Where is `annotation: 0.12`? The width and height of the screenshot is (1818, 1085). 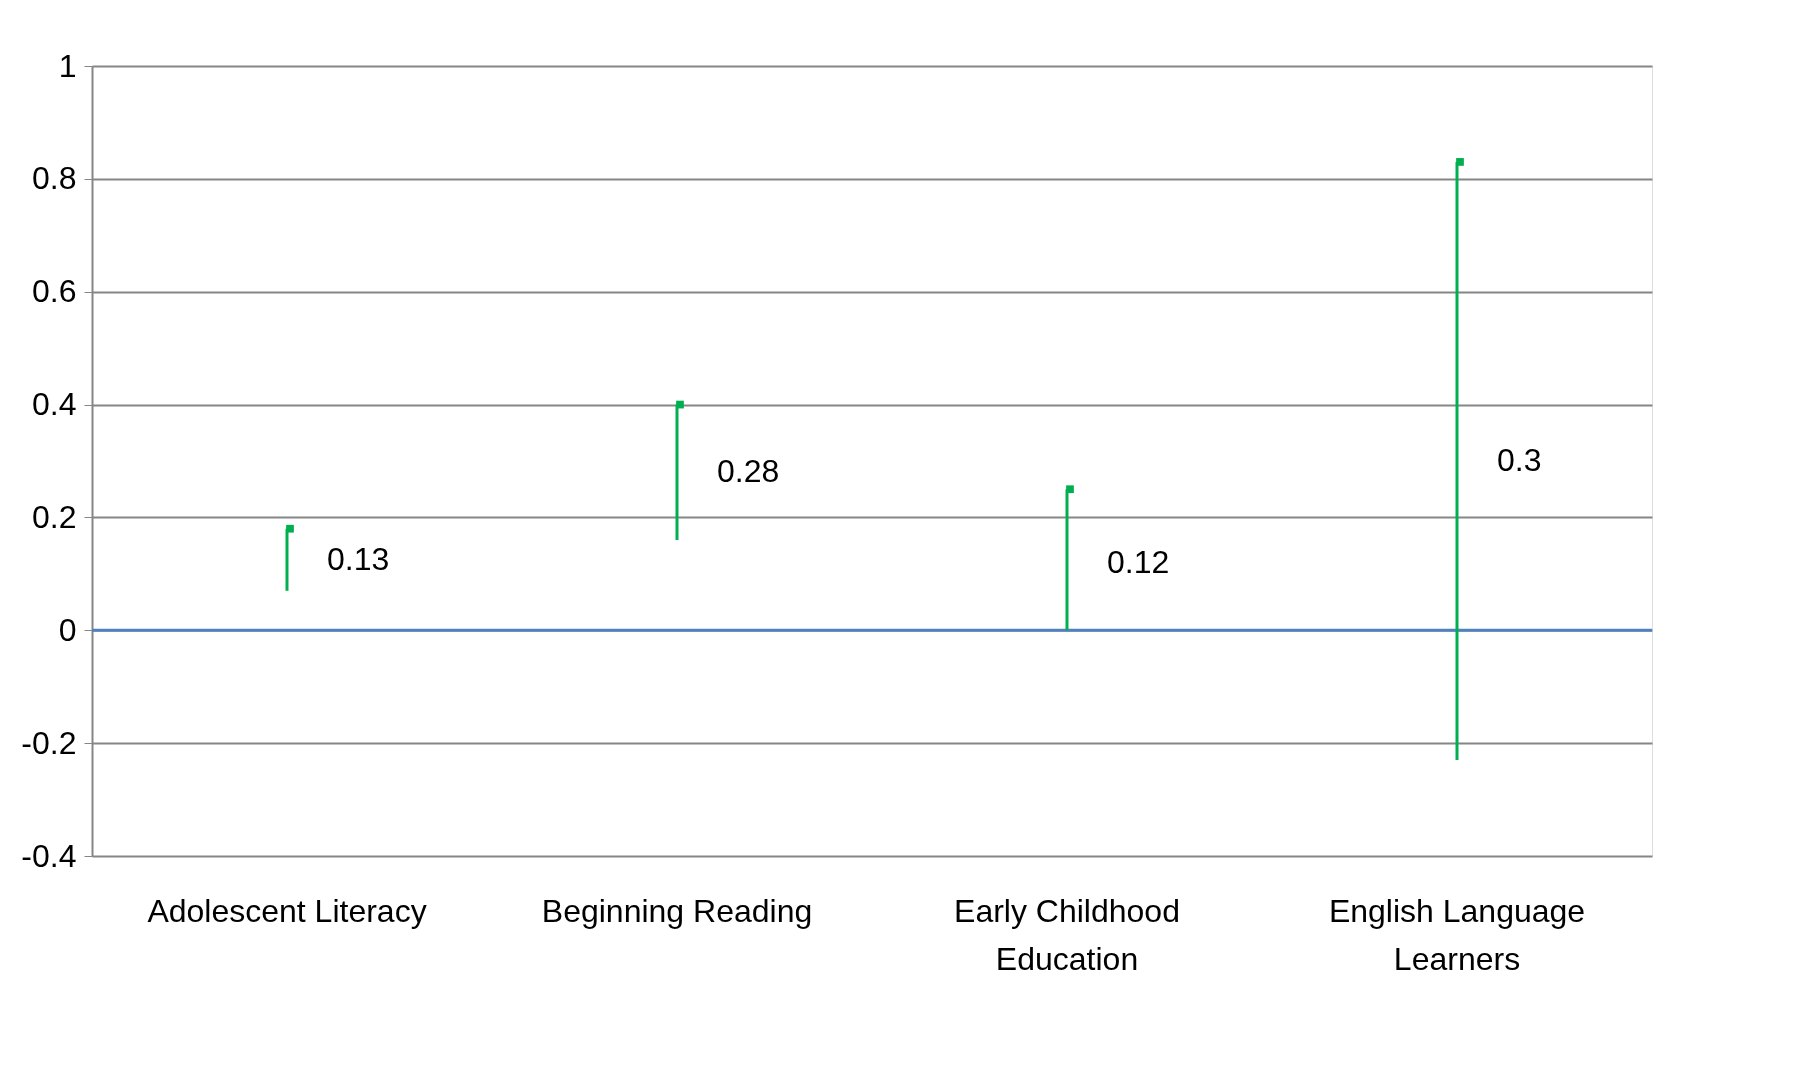
annotation: 0.12 is located at coordinates (1138, 561).